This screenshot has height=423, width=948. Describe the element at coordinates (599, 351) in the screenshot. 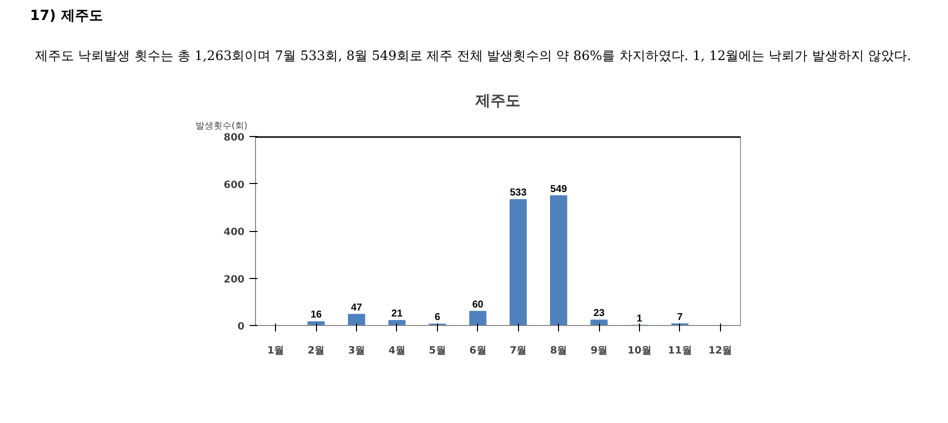

I see `x-tick-label: 9월` at that location.